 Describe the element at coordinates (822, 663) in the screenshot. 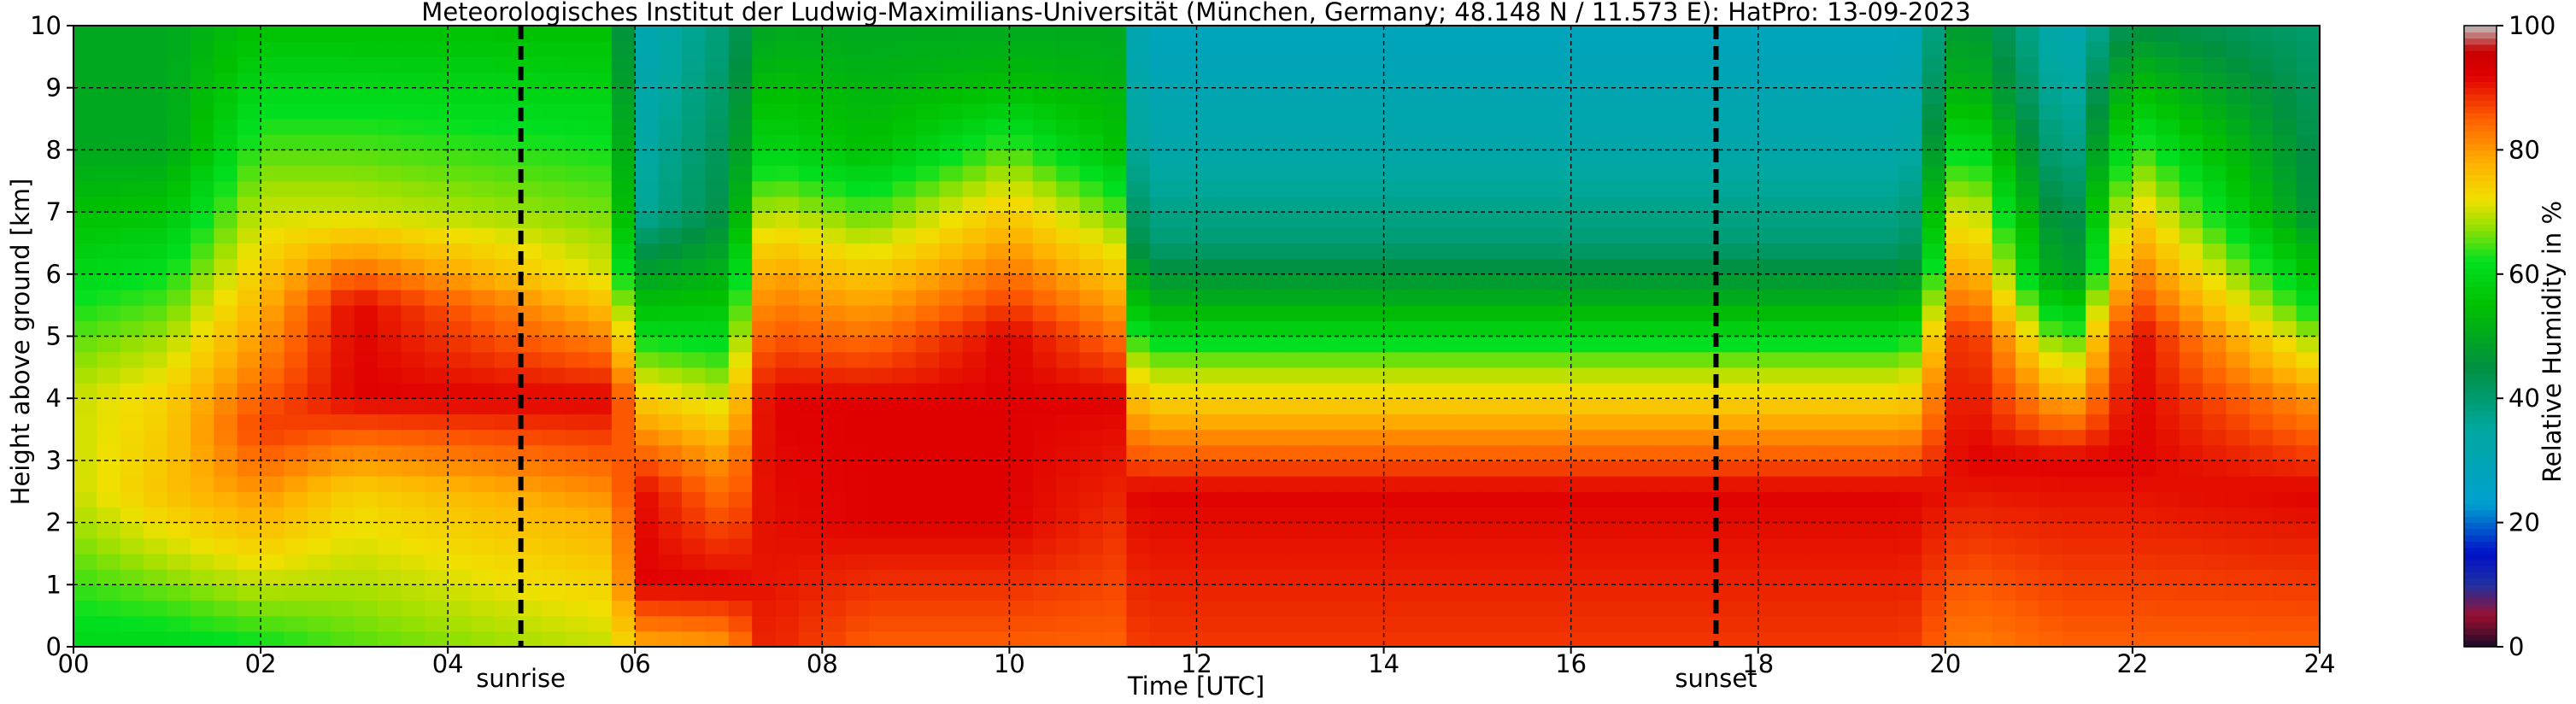

I see `x-tick-label: 08` at that location.